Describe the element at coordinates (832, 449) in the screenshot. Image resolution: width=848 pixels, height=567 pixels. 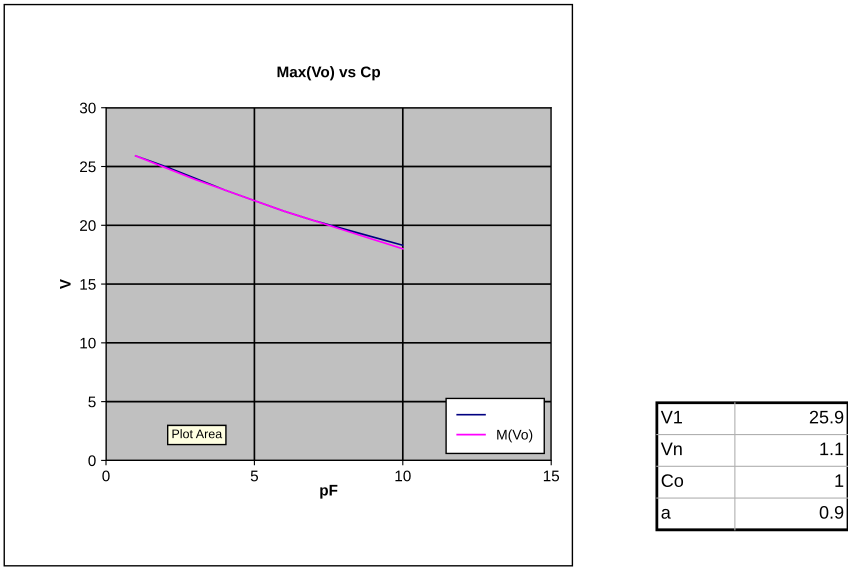
I see `text: 1.1` at that location.